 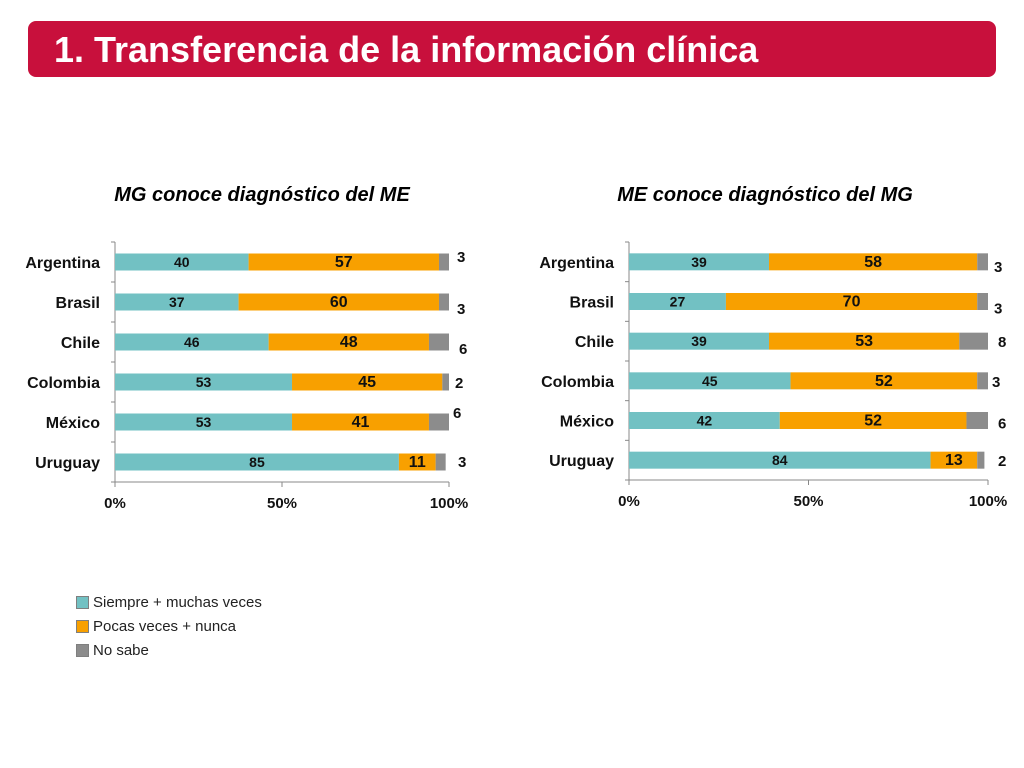 I want to click on data-label: 48, so click(x=349, y=342).